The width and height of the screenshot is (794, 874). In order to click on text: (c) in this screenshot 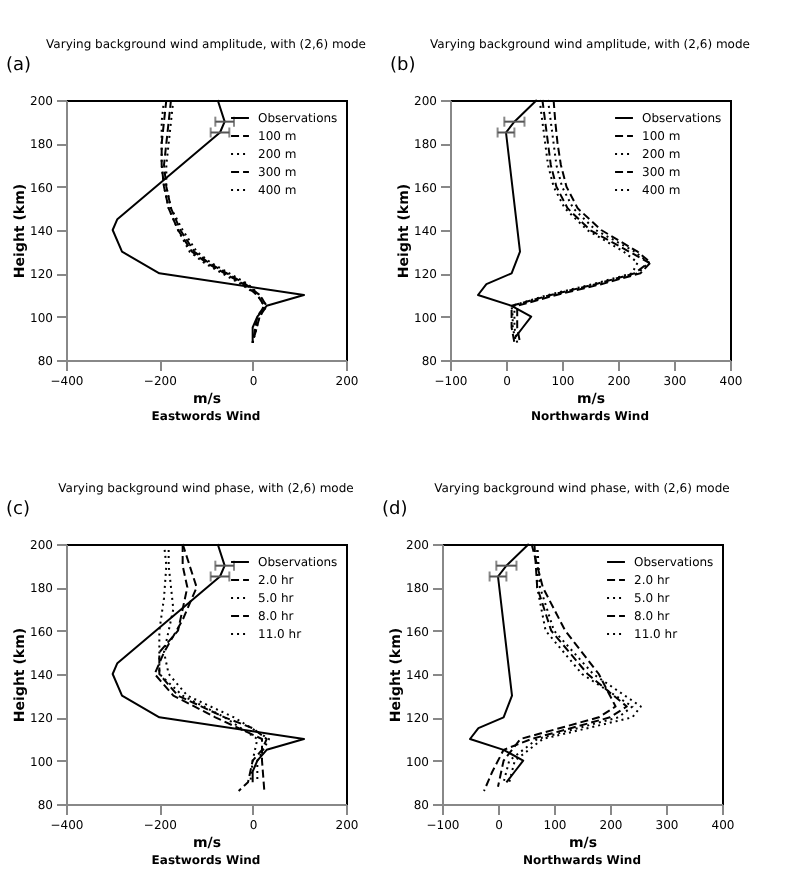, I will do `click(18, 510)`.